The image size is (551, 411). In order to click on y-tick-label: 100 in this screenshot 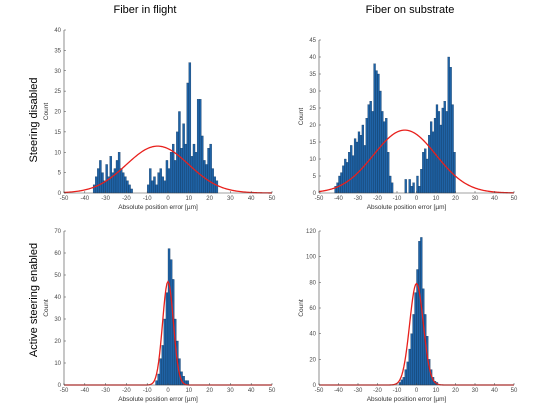, I will do `click(311, 258)`.